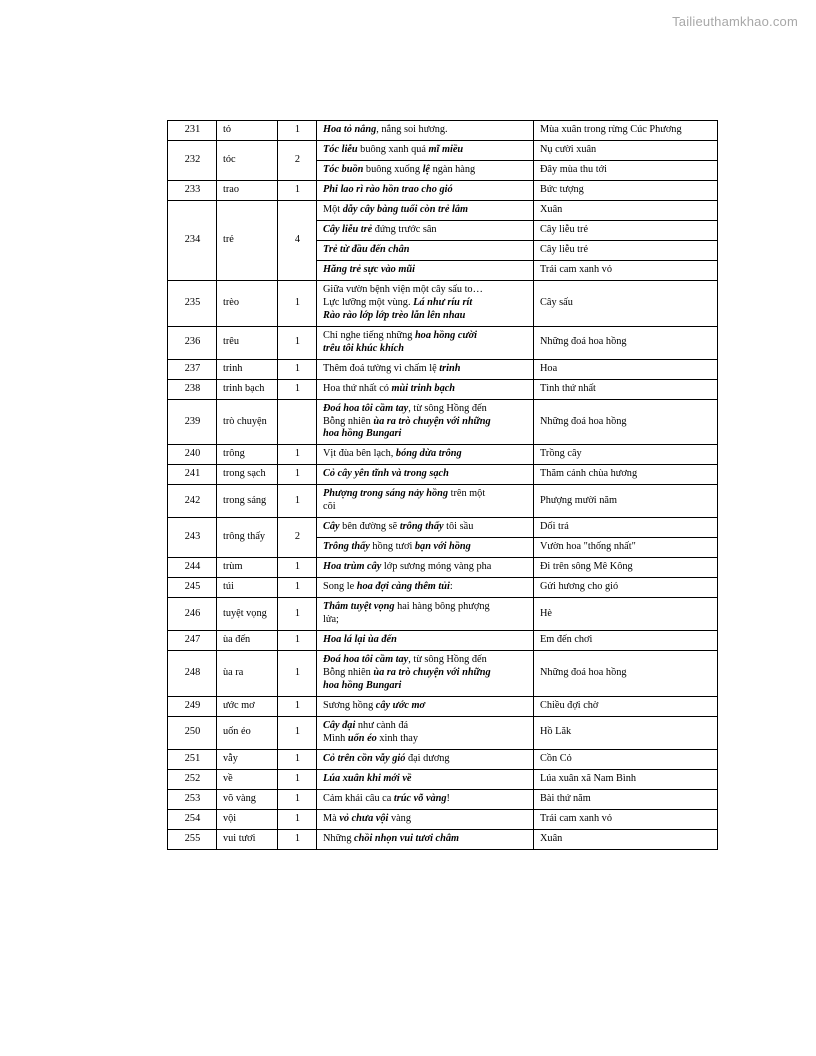 The width and height of the screenshot is (816, 1056). Describe the element at coordinates (425, 190) in the screenshot. I see `cell-example-line: Phi lao rì rào hồn trao cho gió` at that location.